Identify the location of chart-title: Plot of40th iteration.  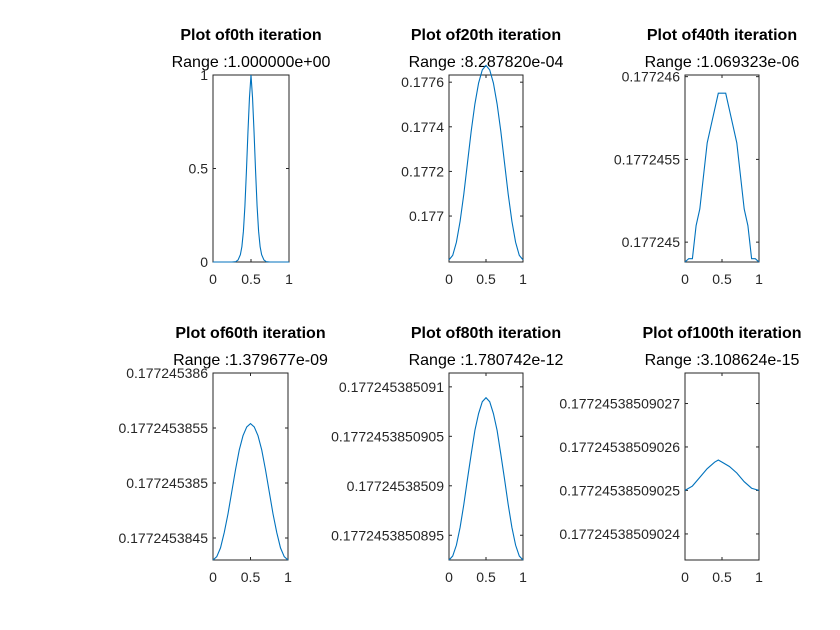
(722, 35).